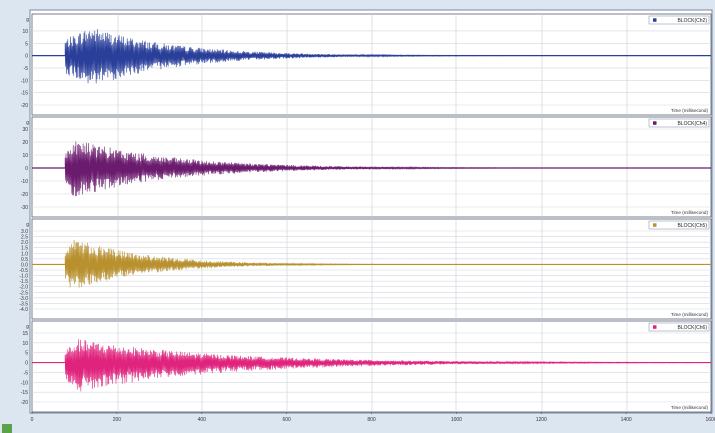  Describe the element at coordinates (24, 254) in the screenshot. I see `y-tick-label: 1.0` at that location.